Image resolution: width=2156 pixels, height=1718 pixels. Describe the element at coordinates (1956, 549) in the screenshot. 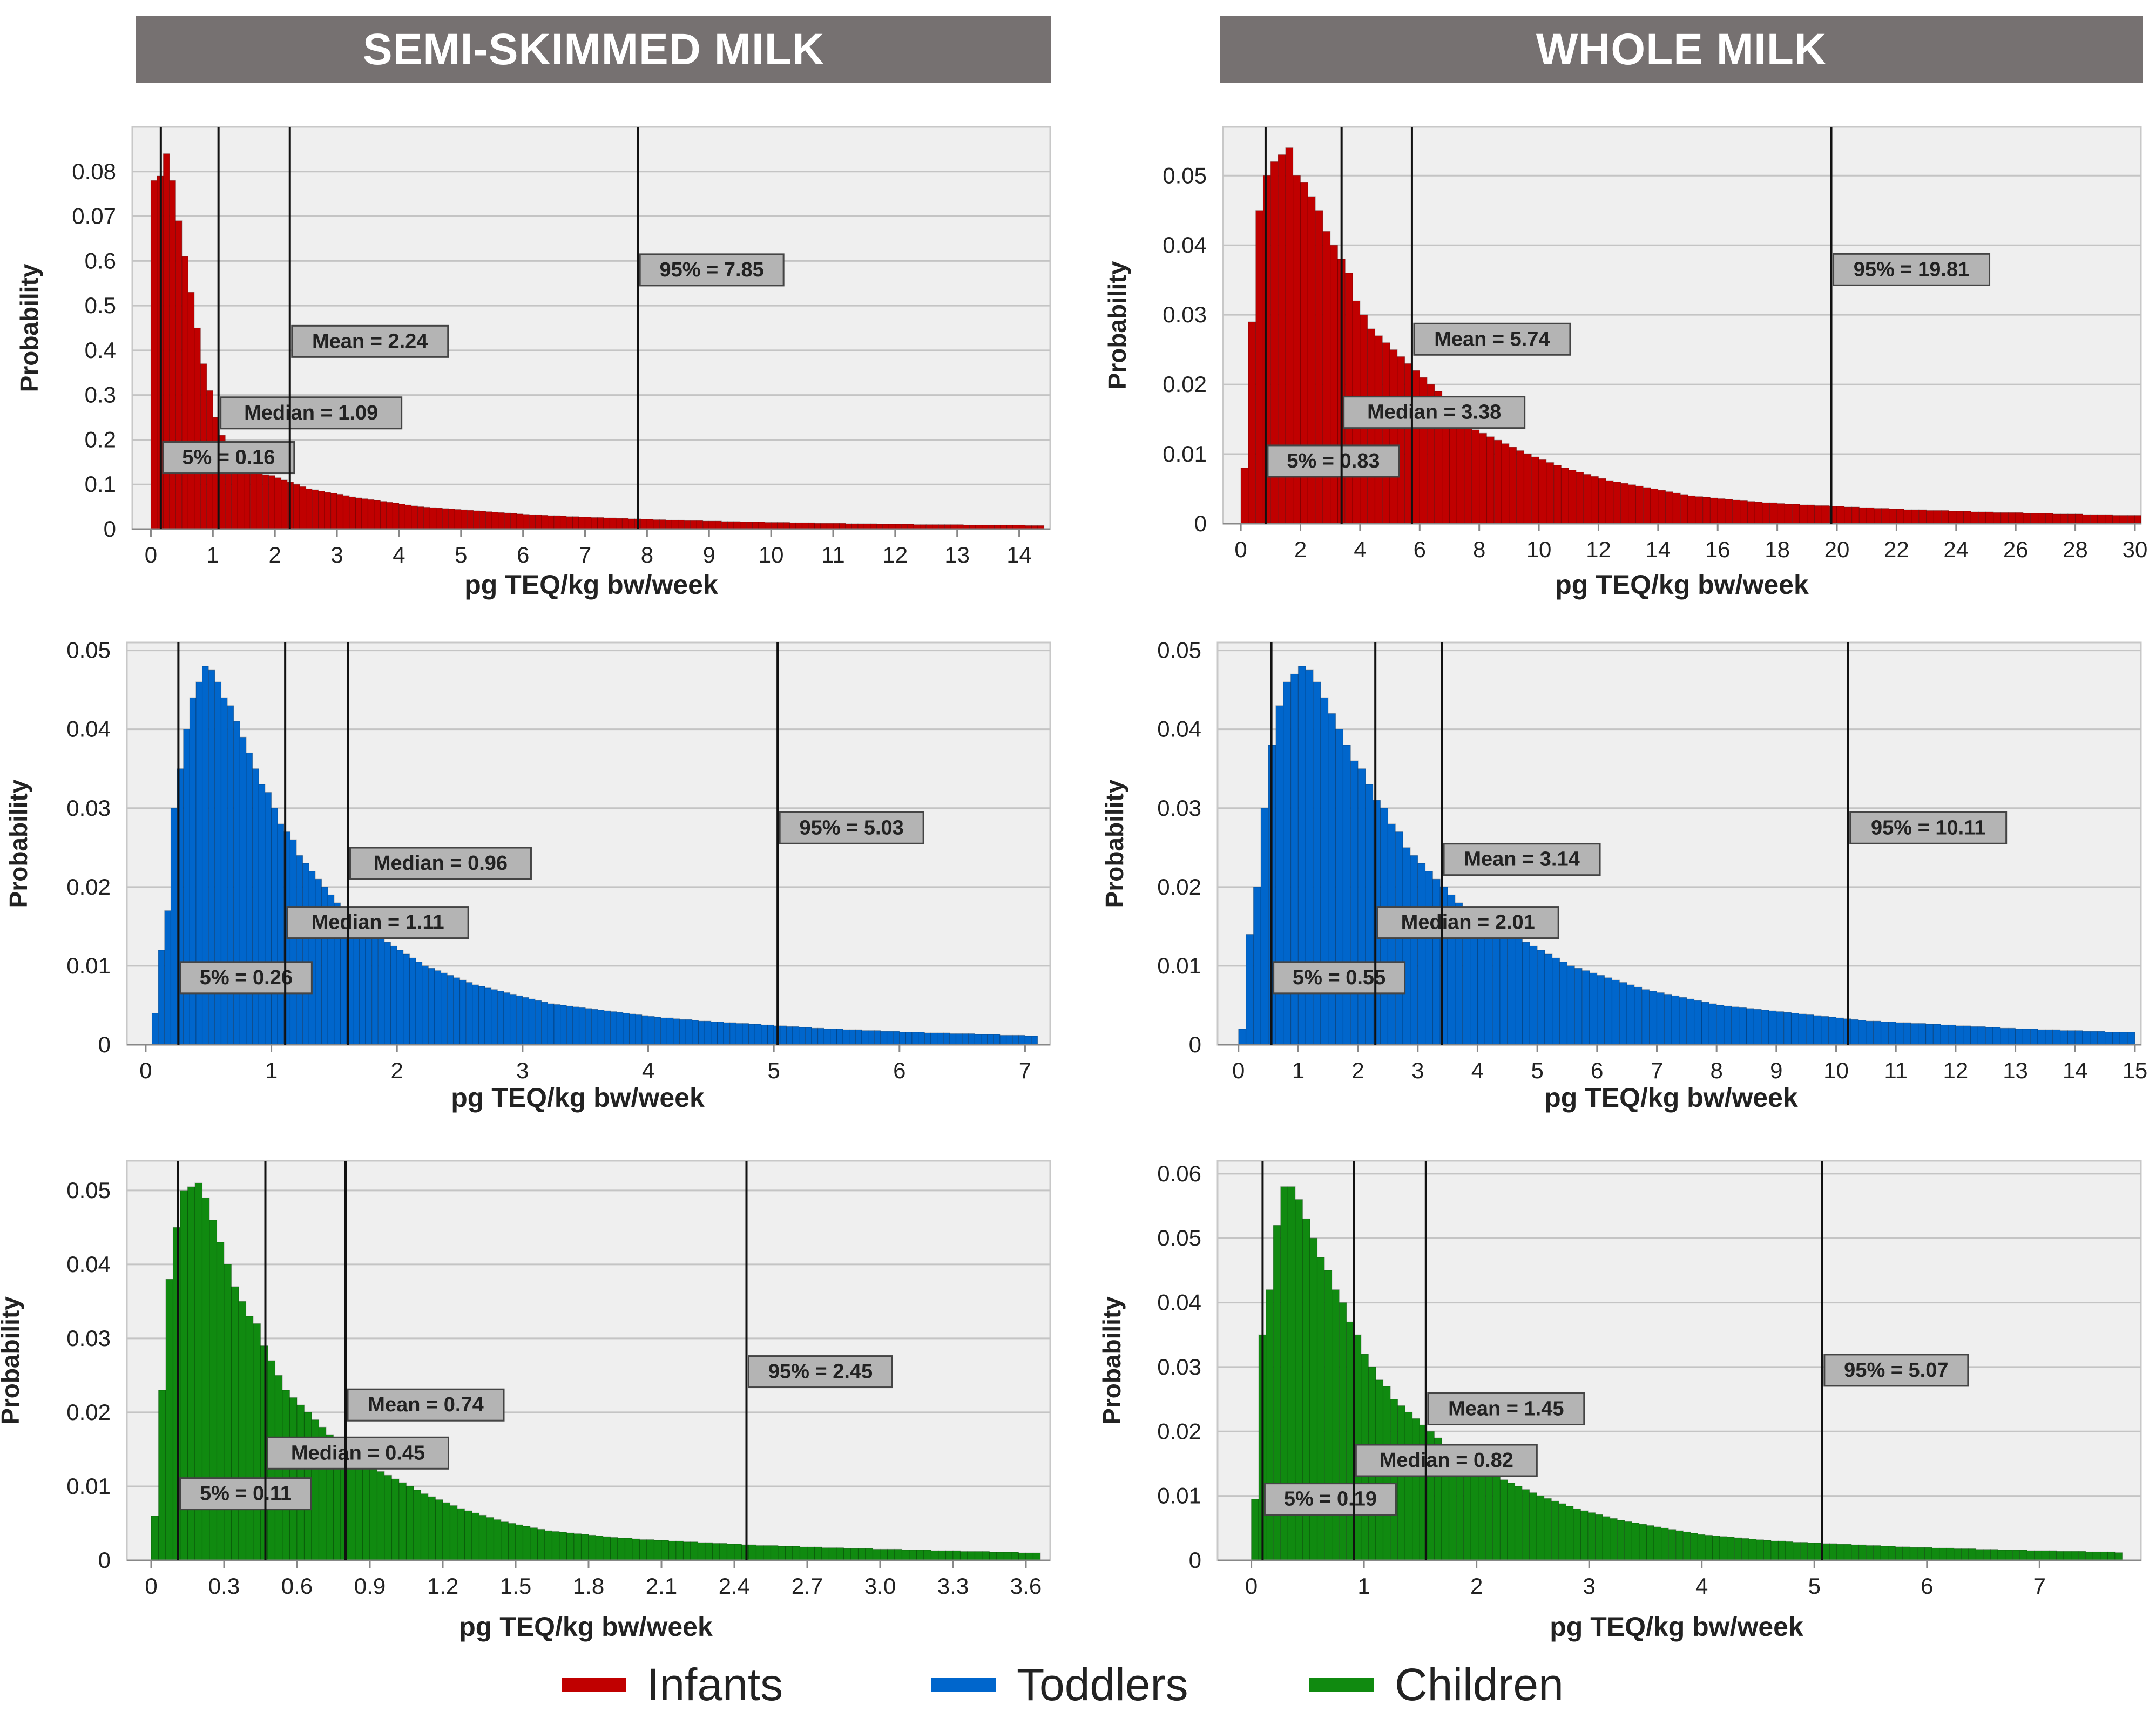

I see `panel-2-xtick-label: 24` at that location.